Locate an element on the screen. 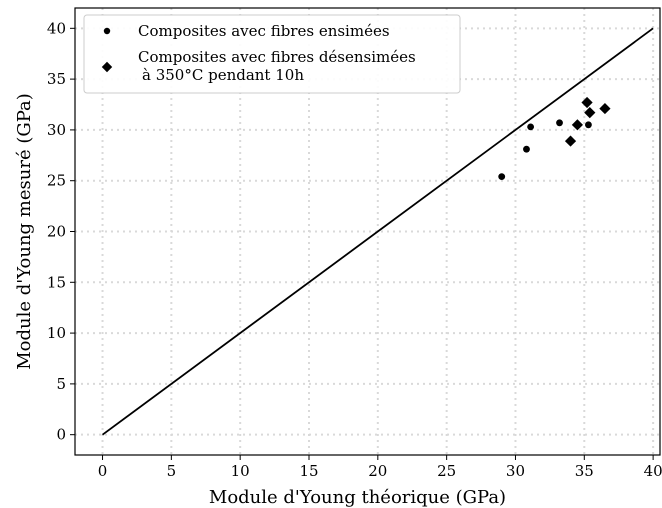  y-tick-label: 35 is located at coordinates (56, 79).